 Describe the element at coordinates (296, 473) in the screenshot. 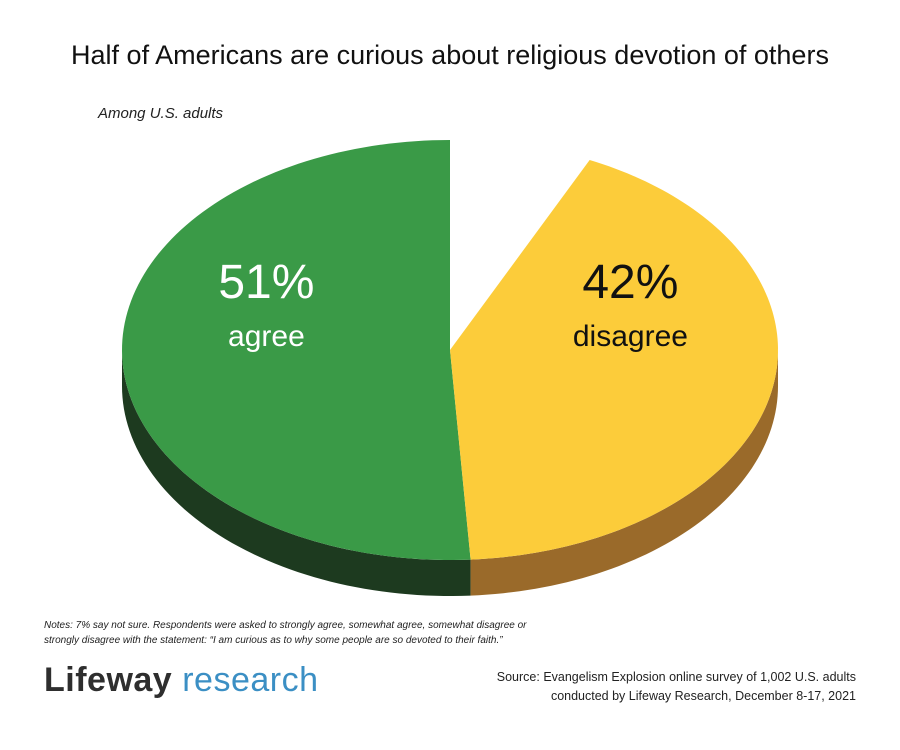

I see `pie-side-agree` at that location.